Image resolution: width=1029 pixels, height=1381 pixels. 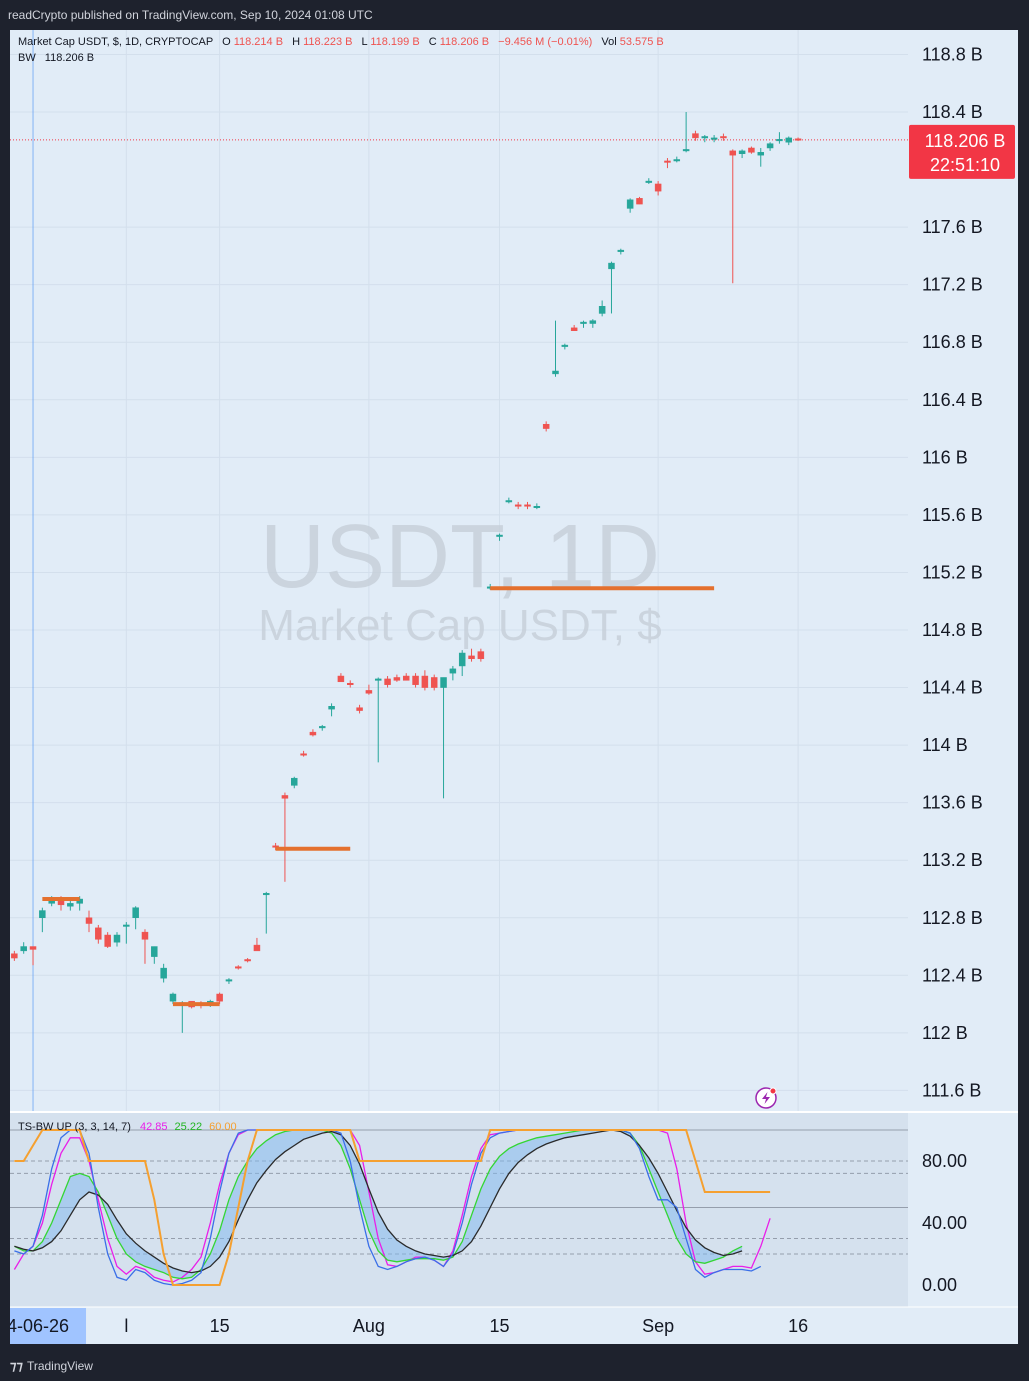 I want to click on indicator-line-black, so click(x=378, y=1201).